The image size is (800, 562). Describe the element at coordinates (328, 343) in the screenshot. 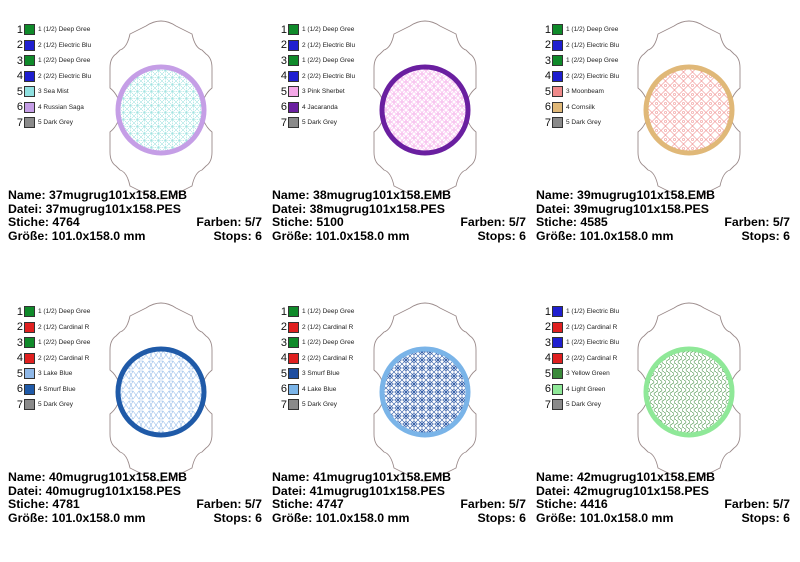

I see `legend-thread-label: 1 (2/2) Deep Gree` at that location.